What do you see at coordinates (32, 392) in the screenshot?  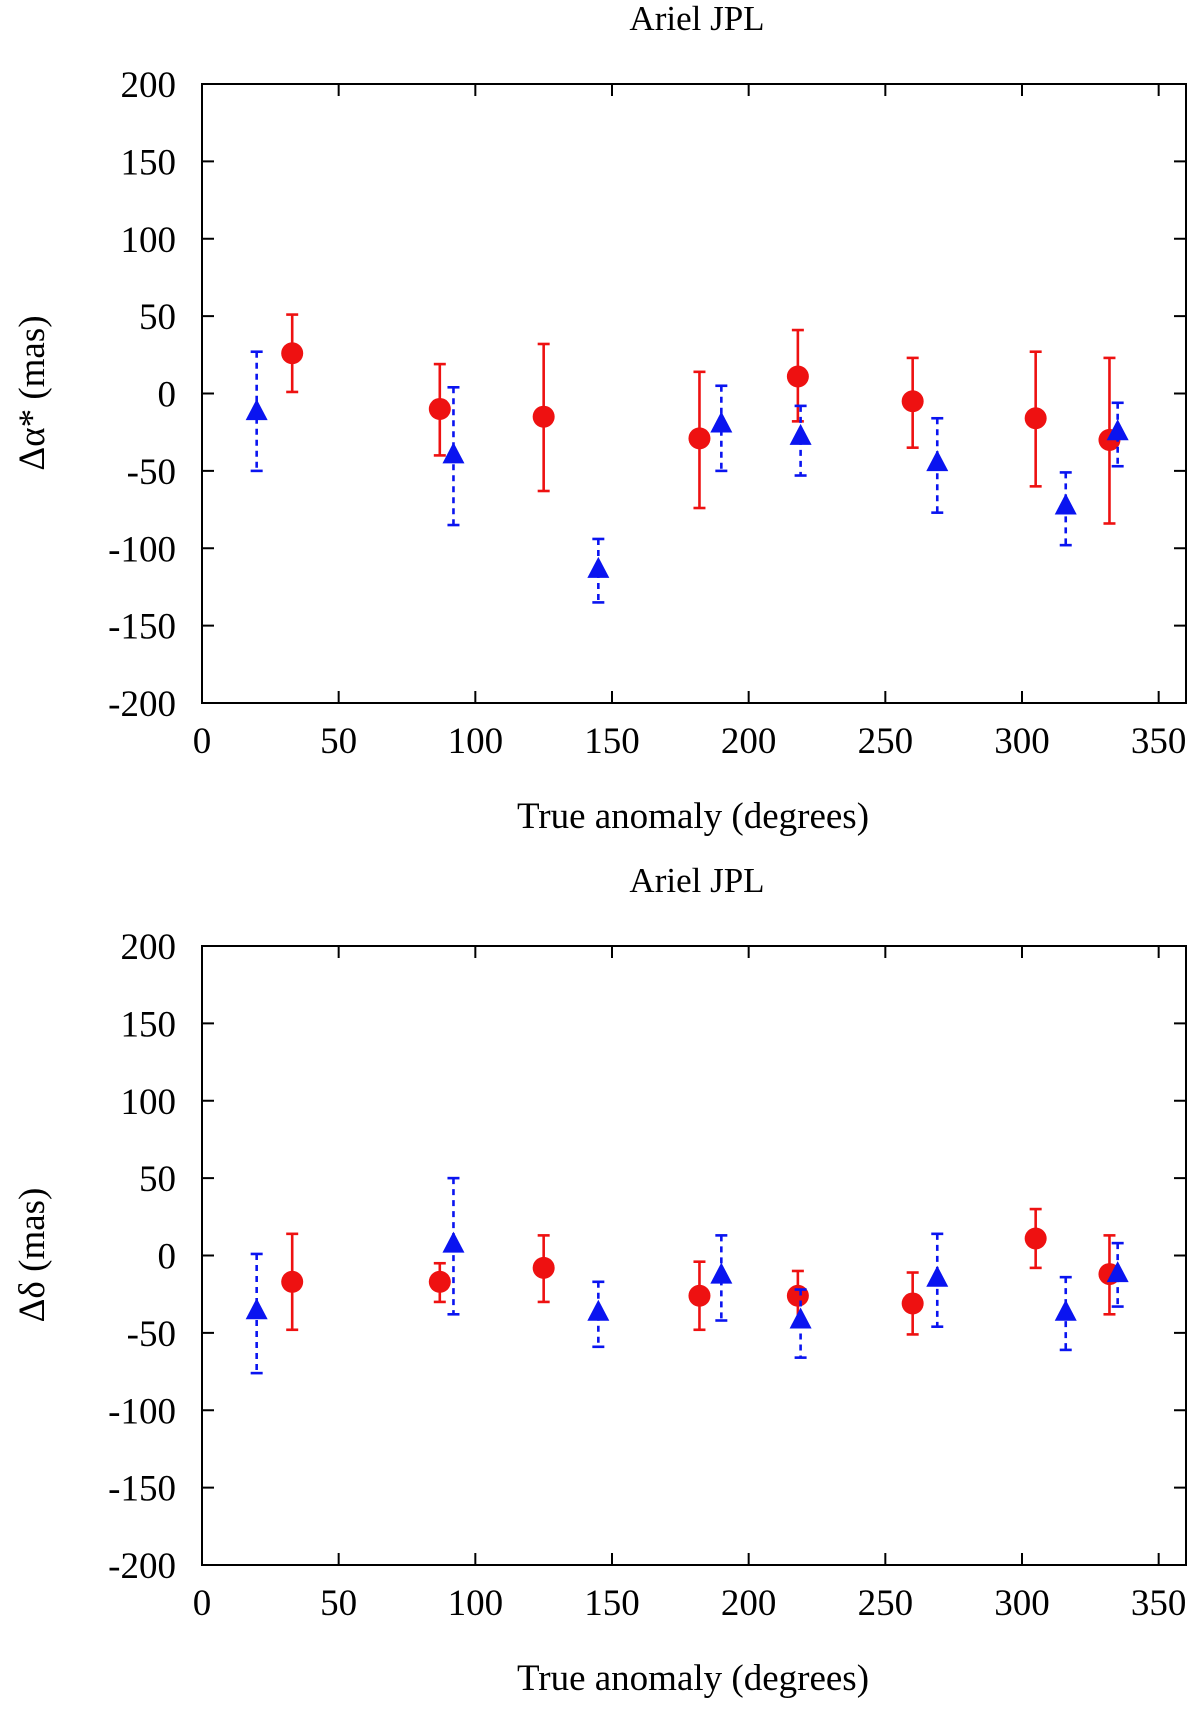 I see `y-axis-label: Δα* (mas)` at bounding box center [32, 392].